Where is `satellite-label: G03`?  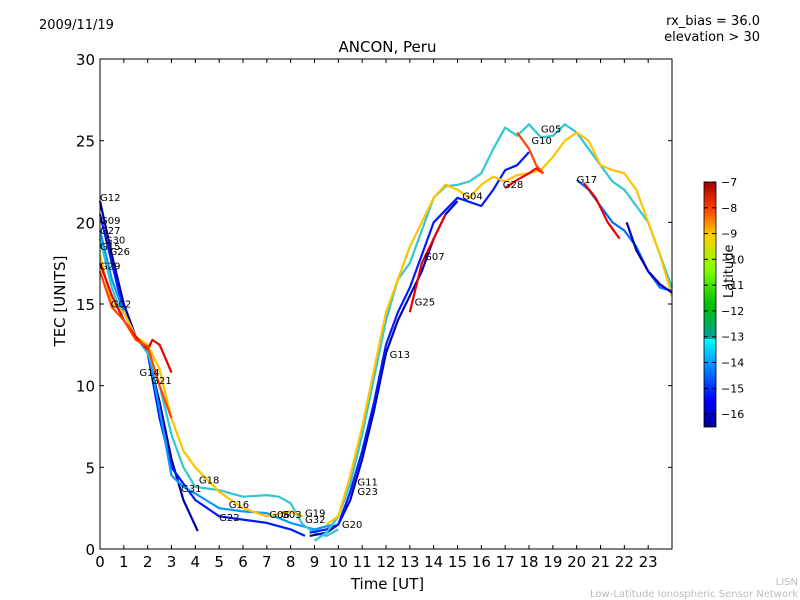 satellite-label: G03 is located at coordinates (291, 515).